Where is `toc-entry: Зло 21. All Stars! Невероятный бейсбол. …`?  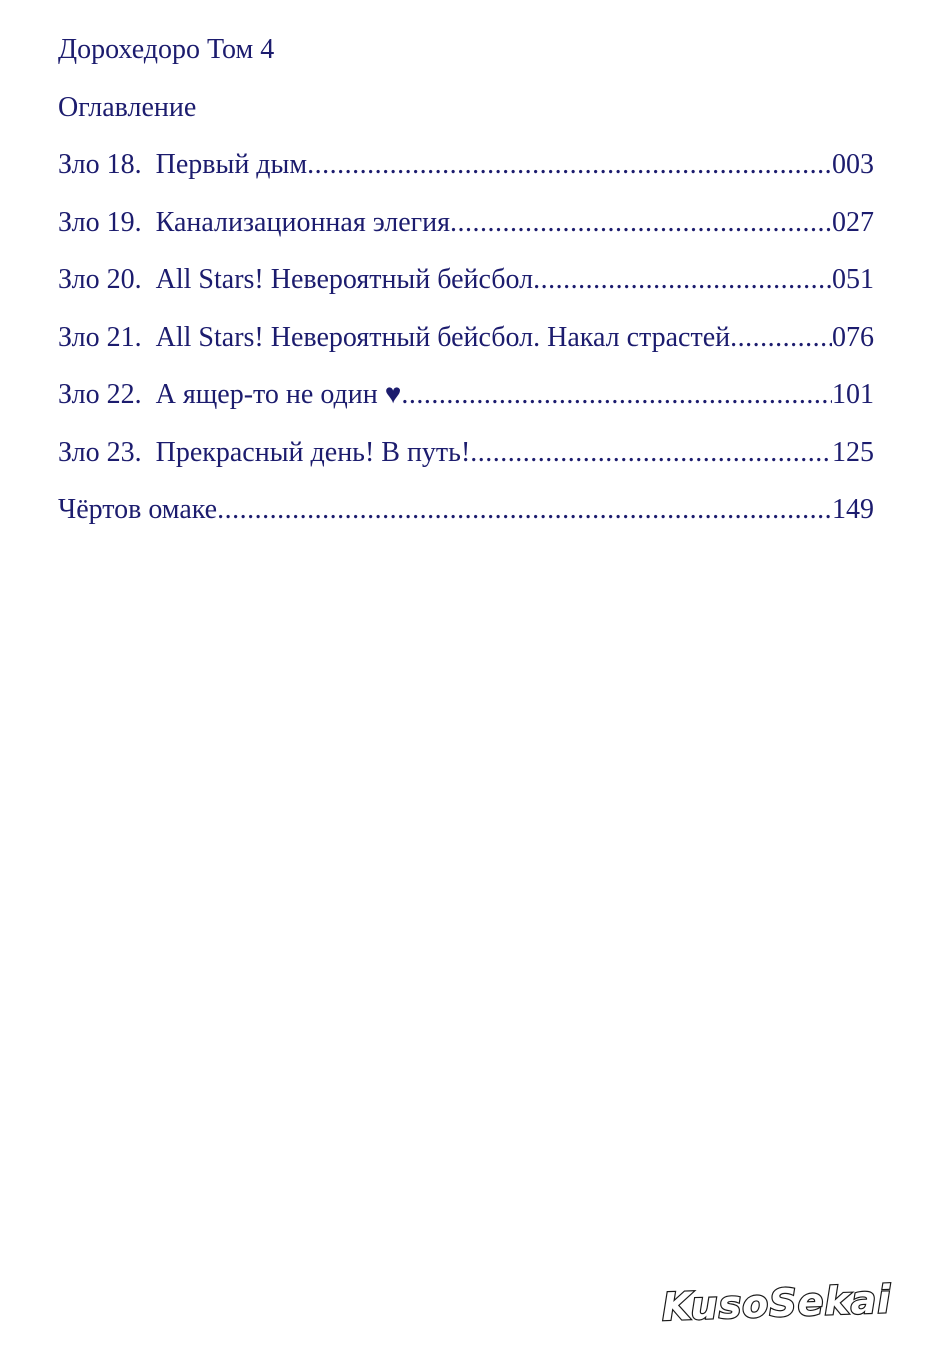
toc-entry: Зло 21. All Stars! Невероятный бейсбол. … is located at coordinates (466, 337).